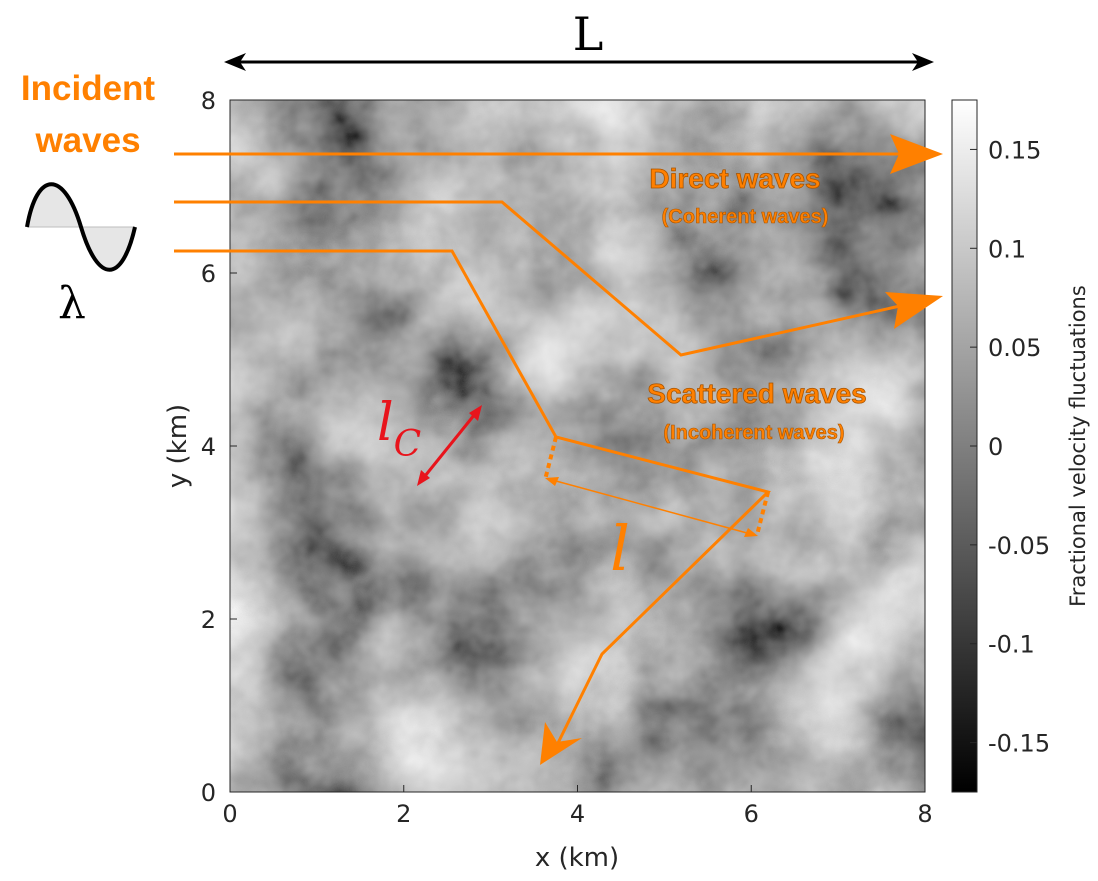 The image size is (1098, 881). I want to click on mean-free-path-label: l, so click(620, 548).